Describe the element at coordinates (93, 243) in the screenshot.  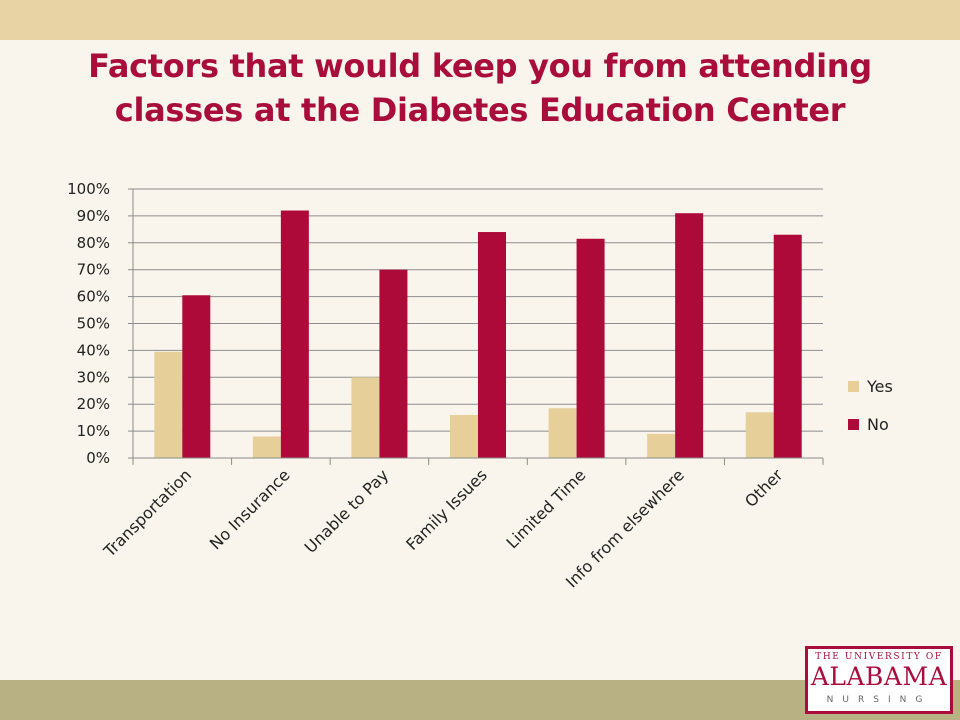
I see `y-tick-label: 80%` at that location.